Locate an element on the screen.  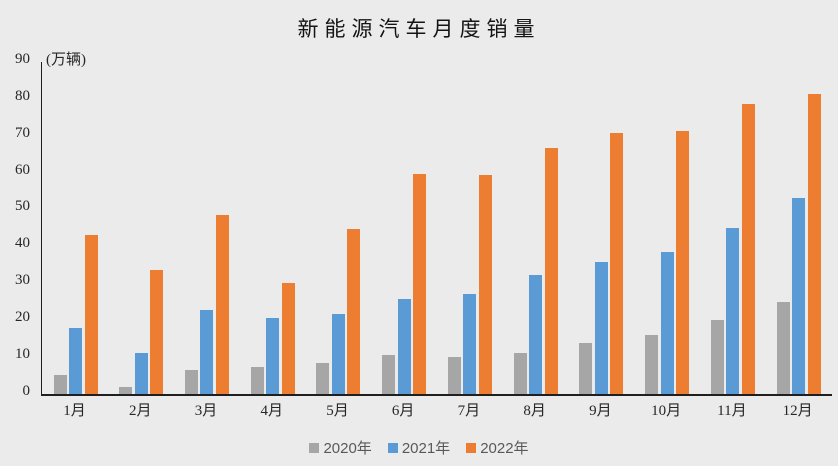
bar-2021年-12月 is located at coordinates (799, 295).